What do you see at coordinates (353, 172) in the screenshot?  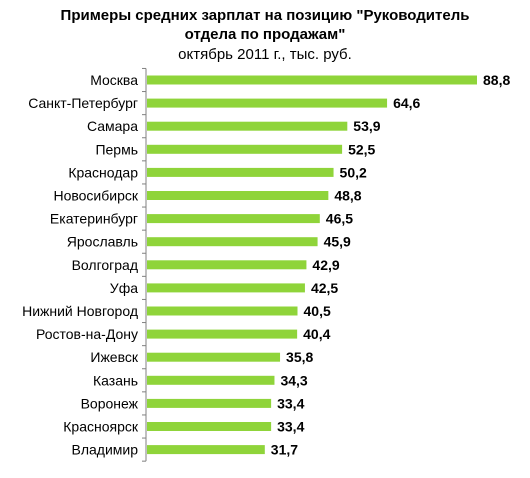 I see `value-label: 50,2` at bounding box center [353, 172].